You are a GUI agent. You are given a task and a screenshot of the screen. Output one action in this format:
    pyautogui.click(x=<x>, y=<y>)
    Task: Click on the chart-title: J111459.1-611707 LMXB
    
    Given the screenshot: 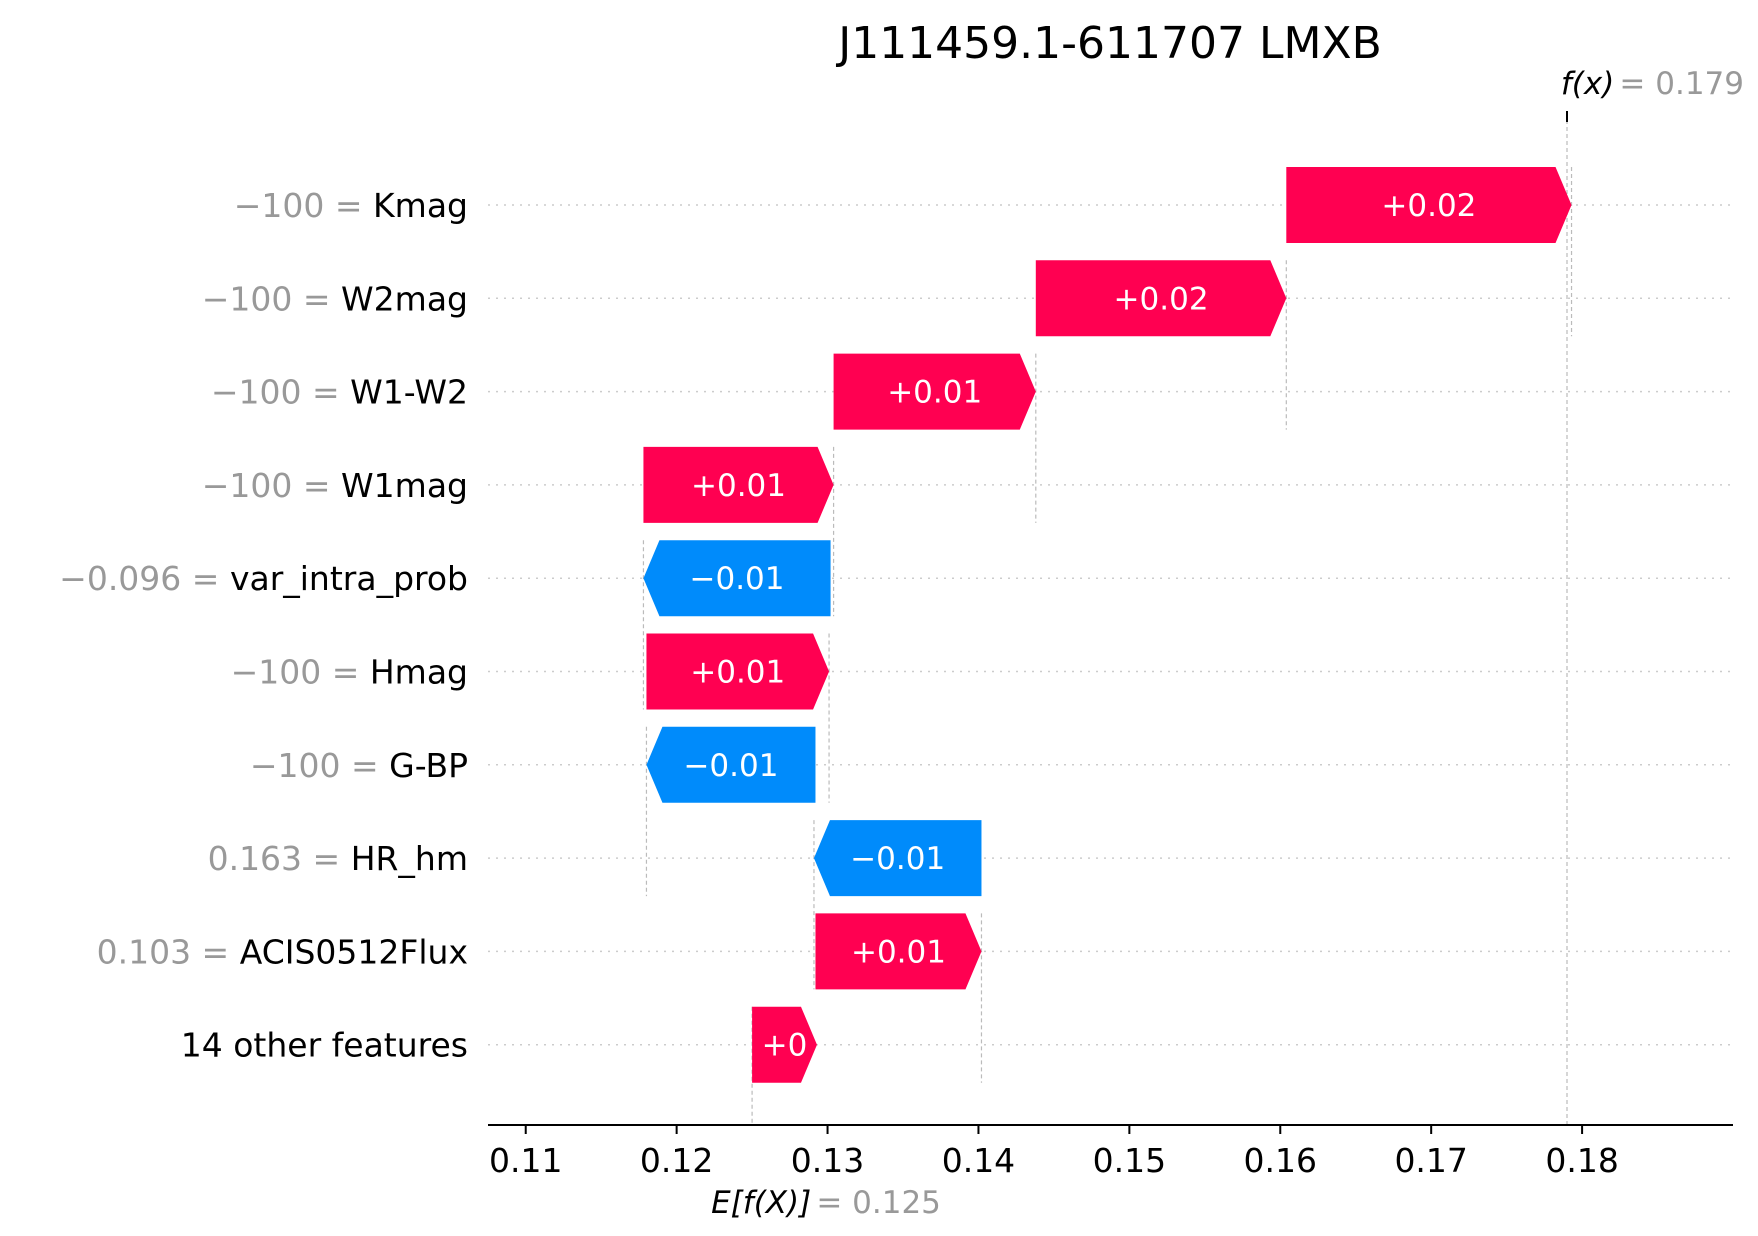 What is the action you would take?
    pyautogui.click(x=1108, y=43)
    